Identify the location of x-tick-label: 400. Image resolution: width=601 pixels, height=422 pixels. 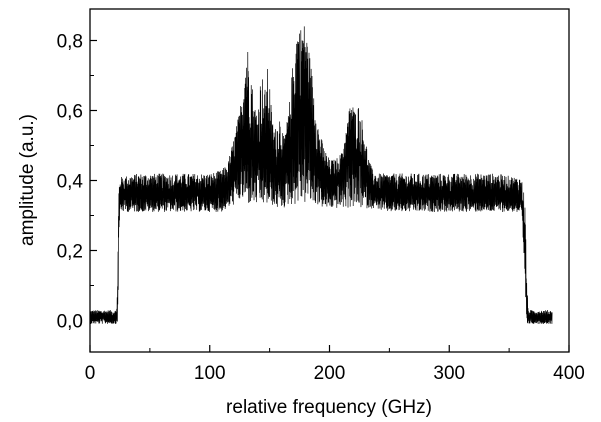
(569, 373).